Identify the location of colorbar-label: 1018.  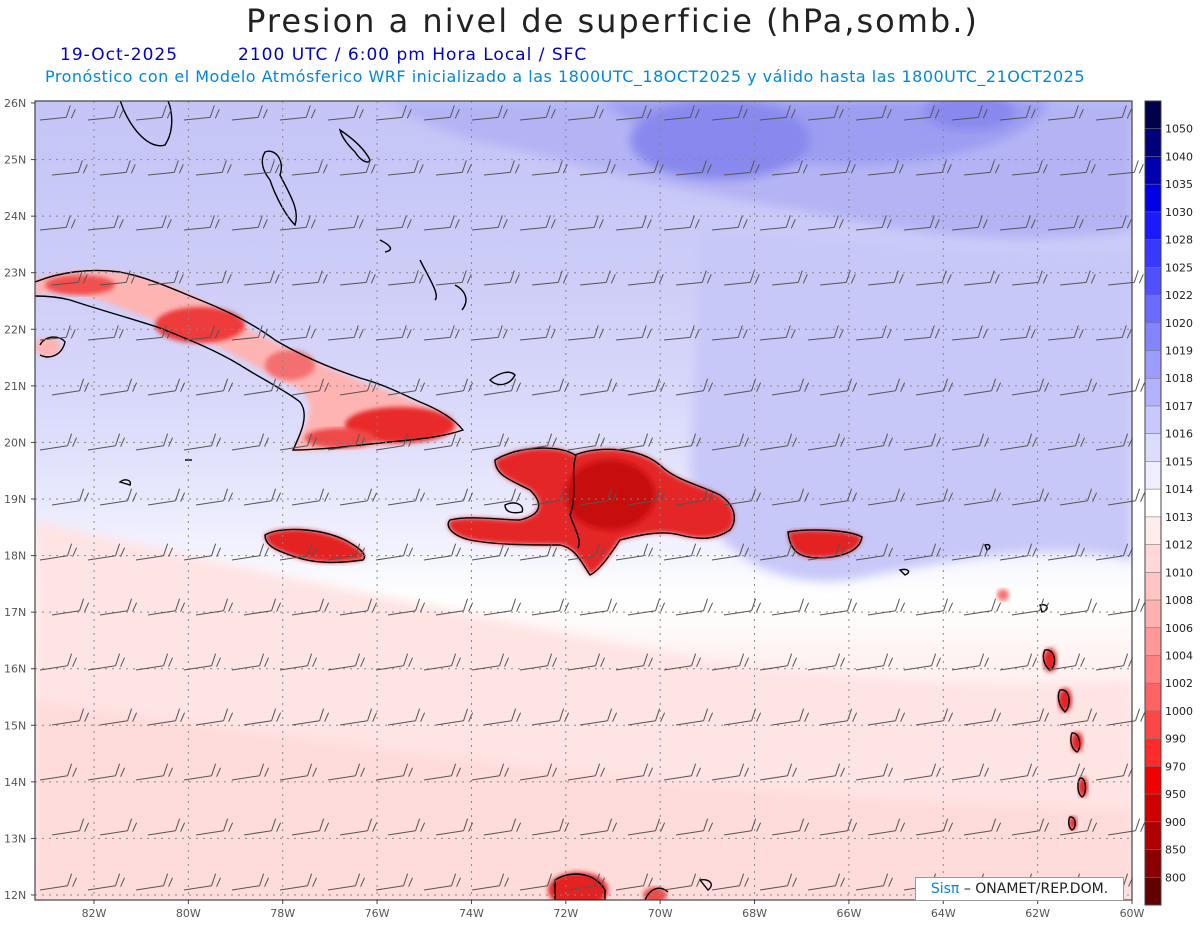
(1179, 378).